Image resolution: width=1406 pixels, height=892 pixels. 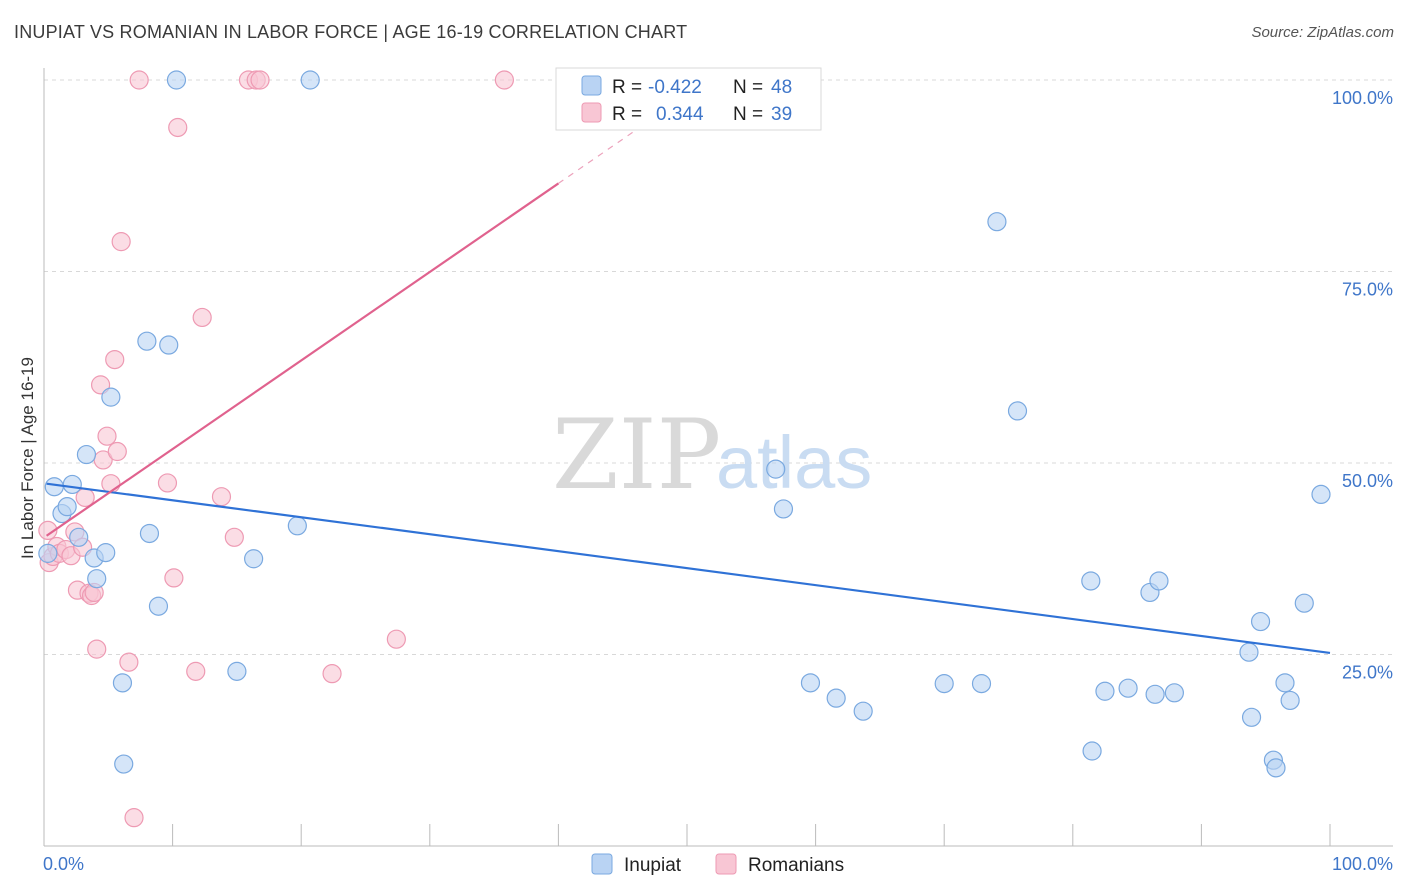 What do you see at coordinates (748, 87) in the screenshot?
I see `legend-n-label-inupiat: N =` at bounding box center [748, 87].